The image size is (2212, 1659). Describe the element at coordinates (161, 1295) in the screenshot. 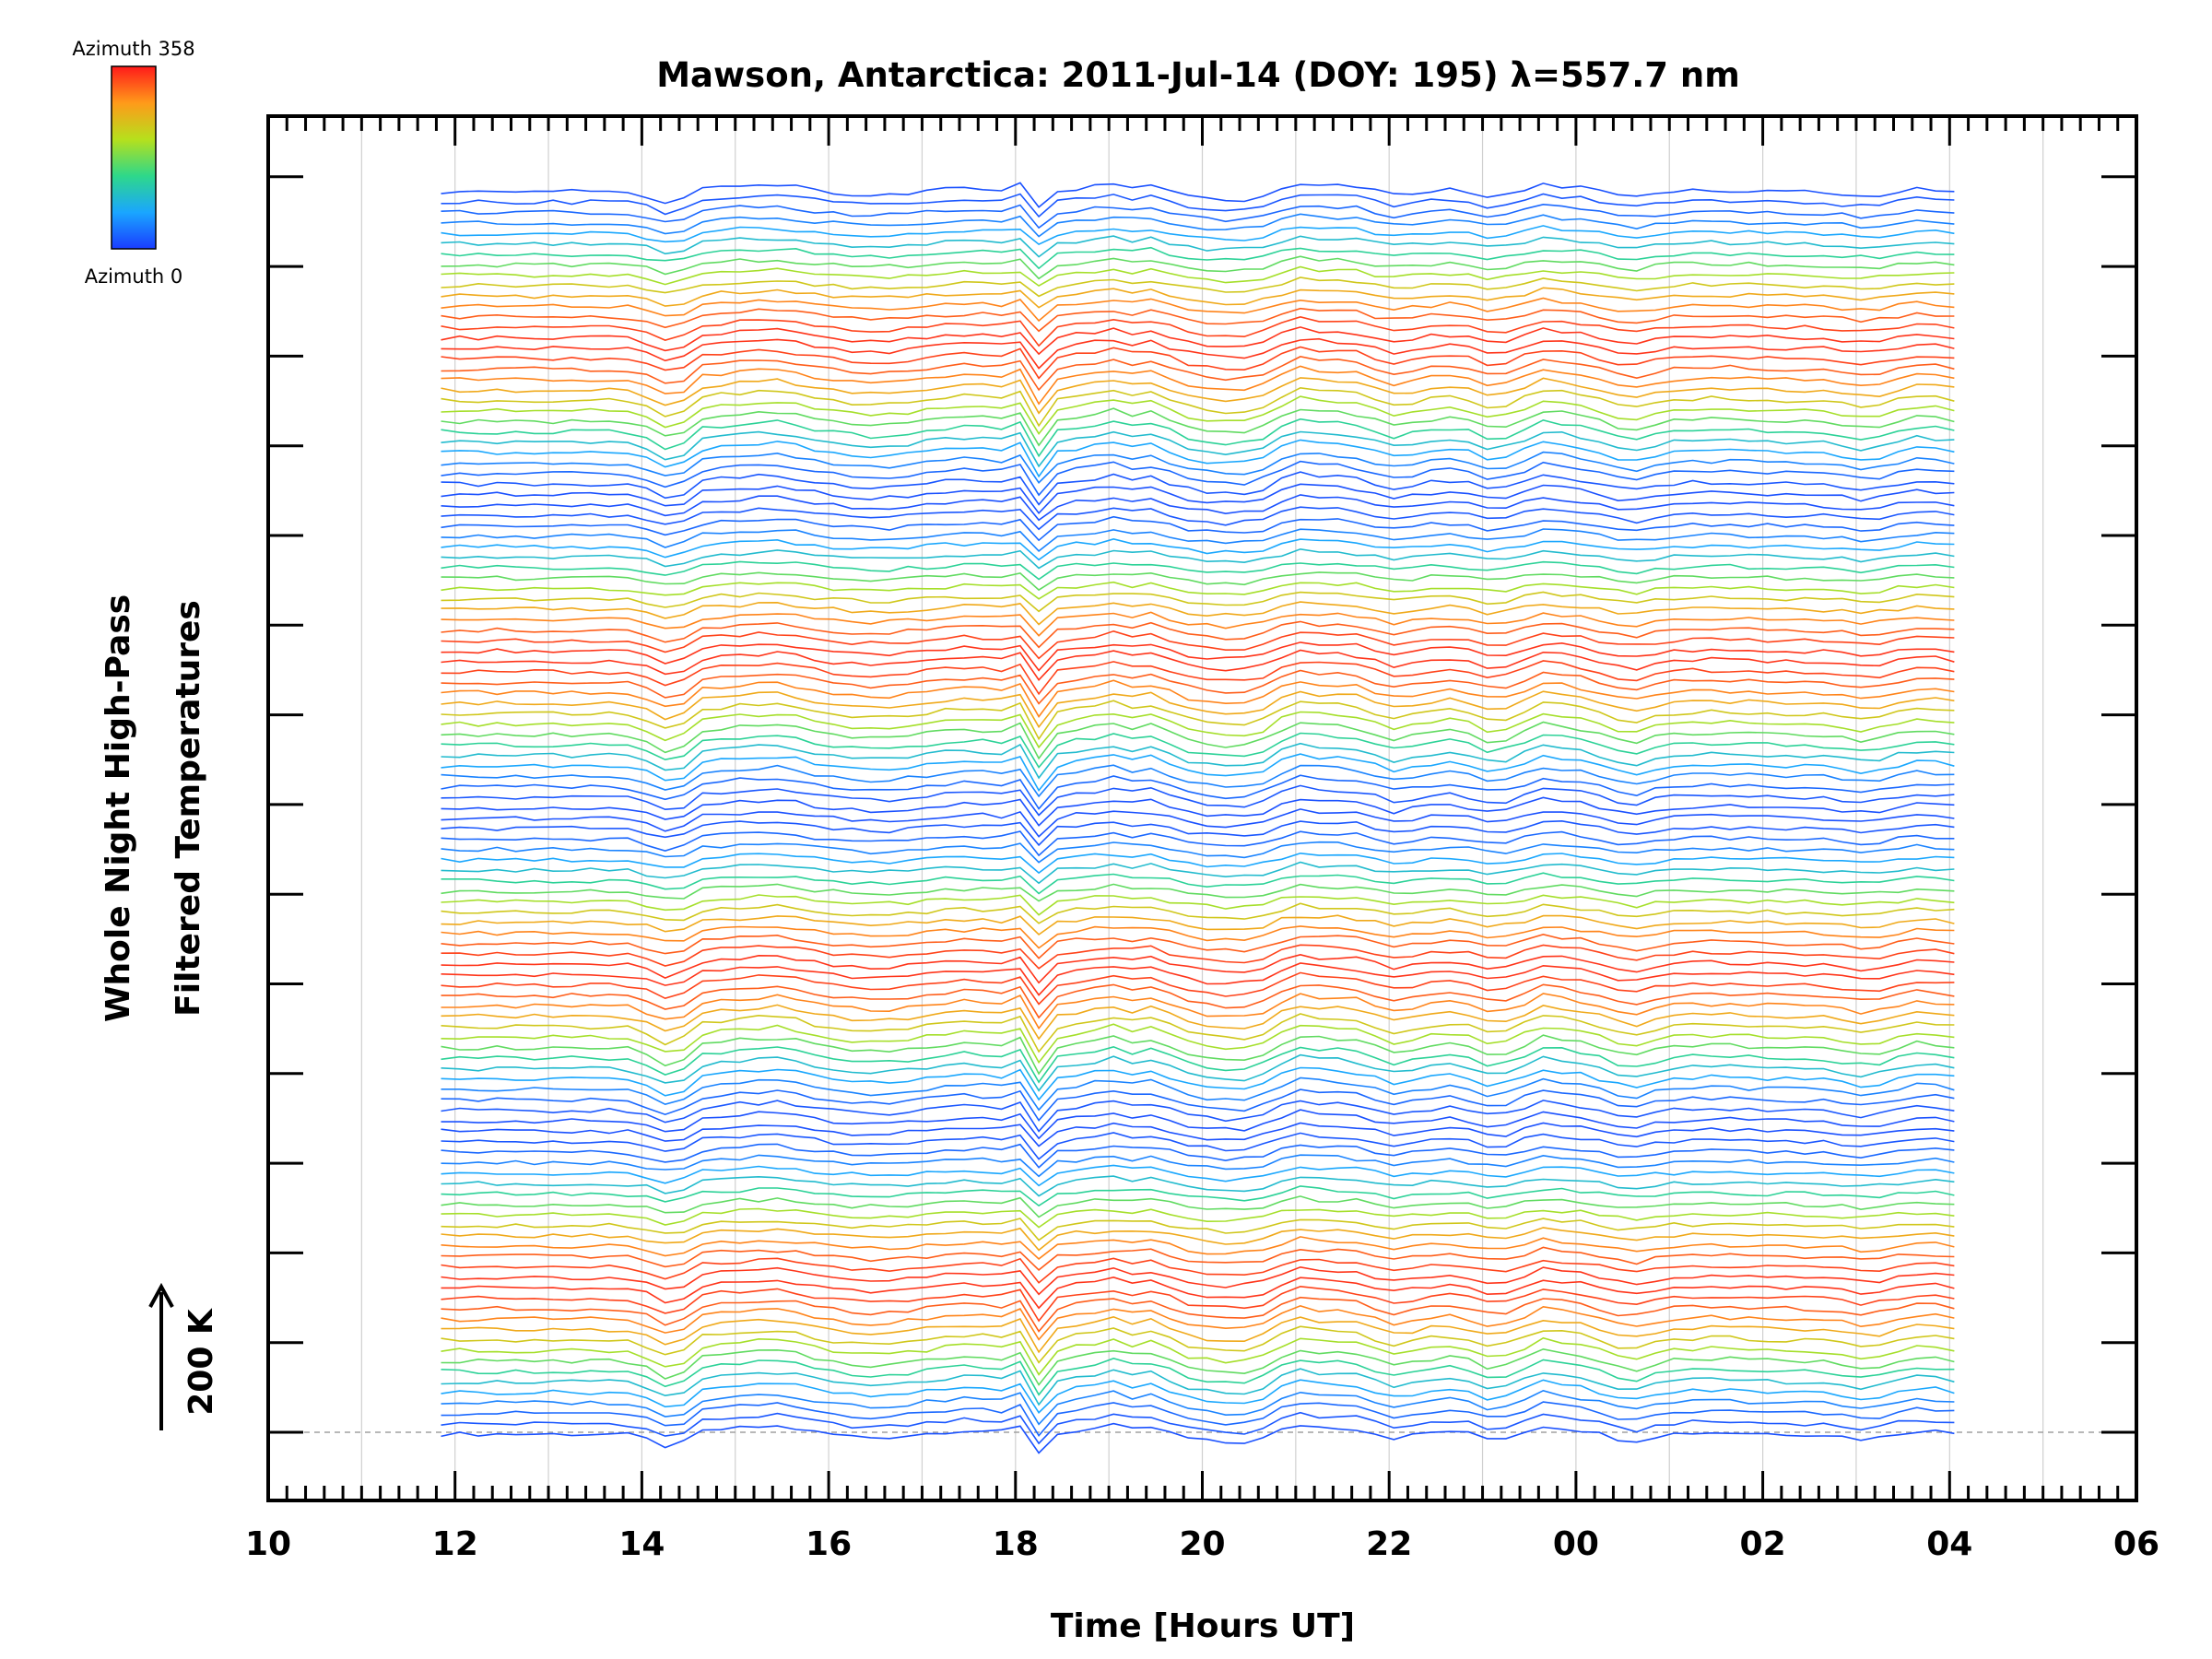

I see `scale-arrow-head` at that location.